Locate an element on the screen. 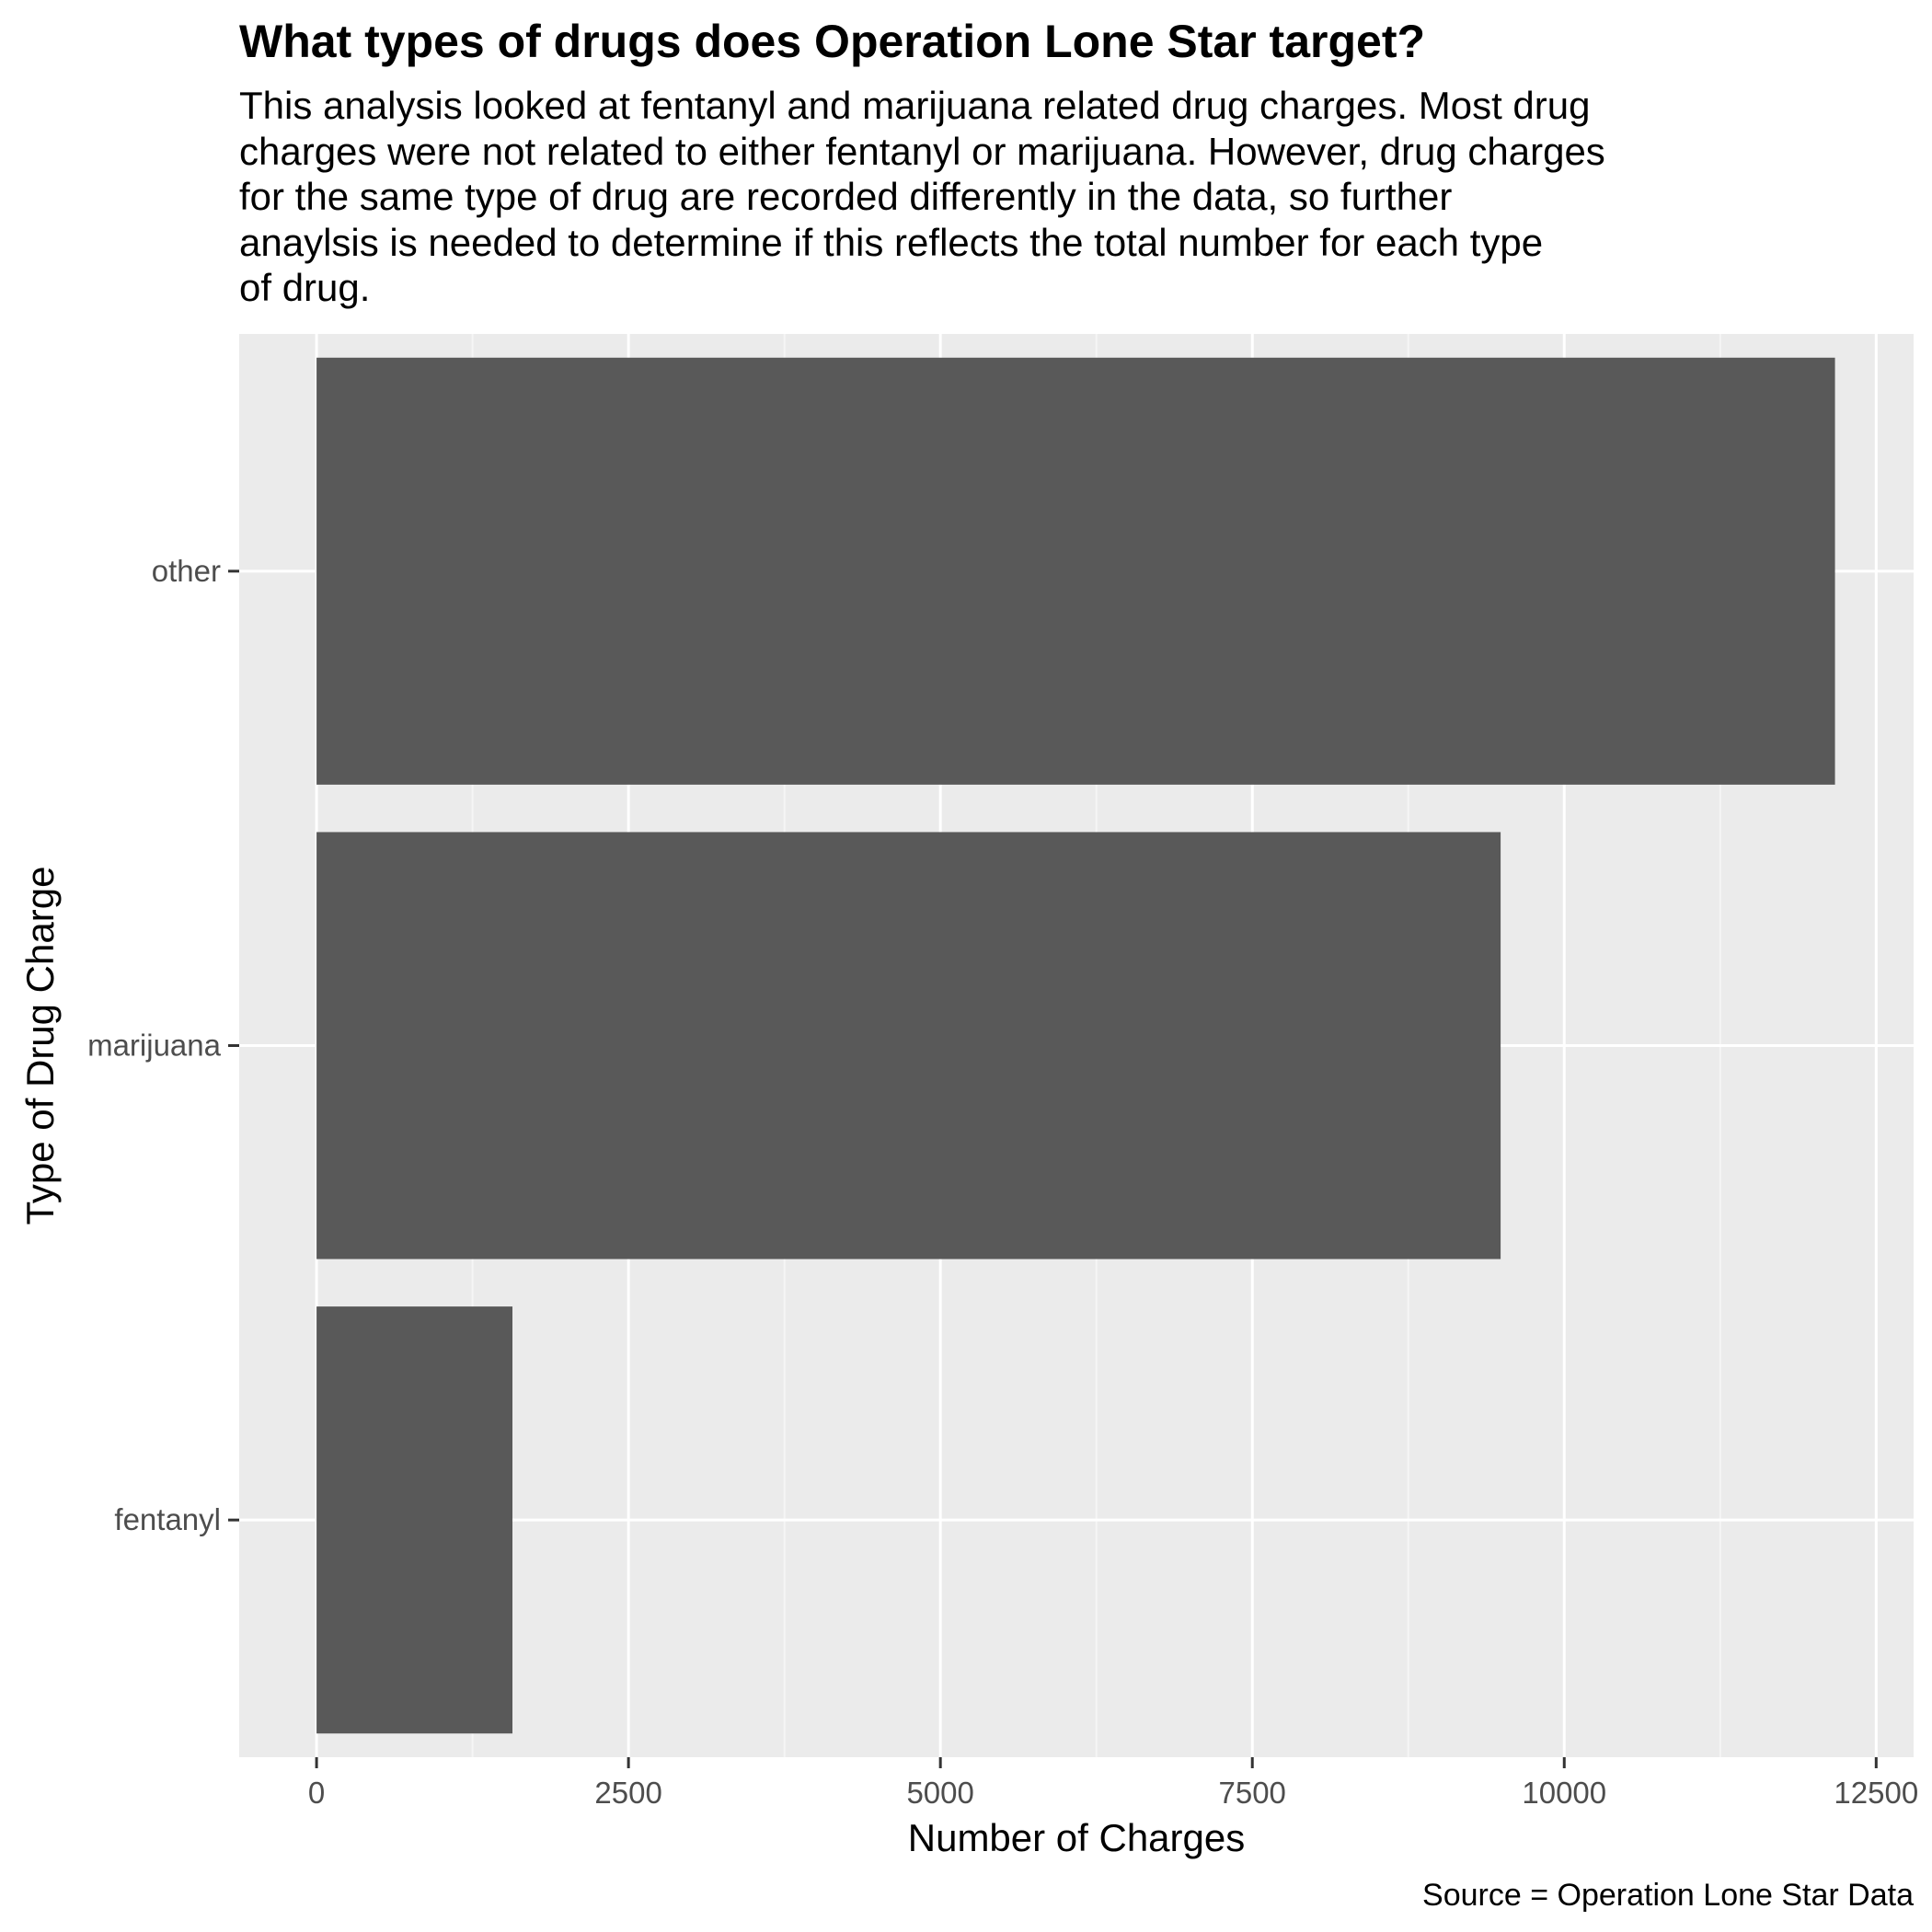  x-tick-label: 2500 is located at coordinates (627, 1793).